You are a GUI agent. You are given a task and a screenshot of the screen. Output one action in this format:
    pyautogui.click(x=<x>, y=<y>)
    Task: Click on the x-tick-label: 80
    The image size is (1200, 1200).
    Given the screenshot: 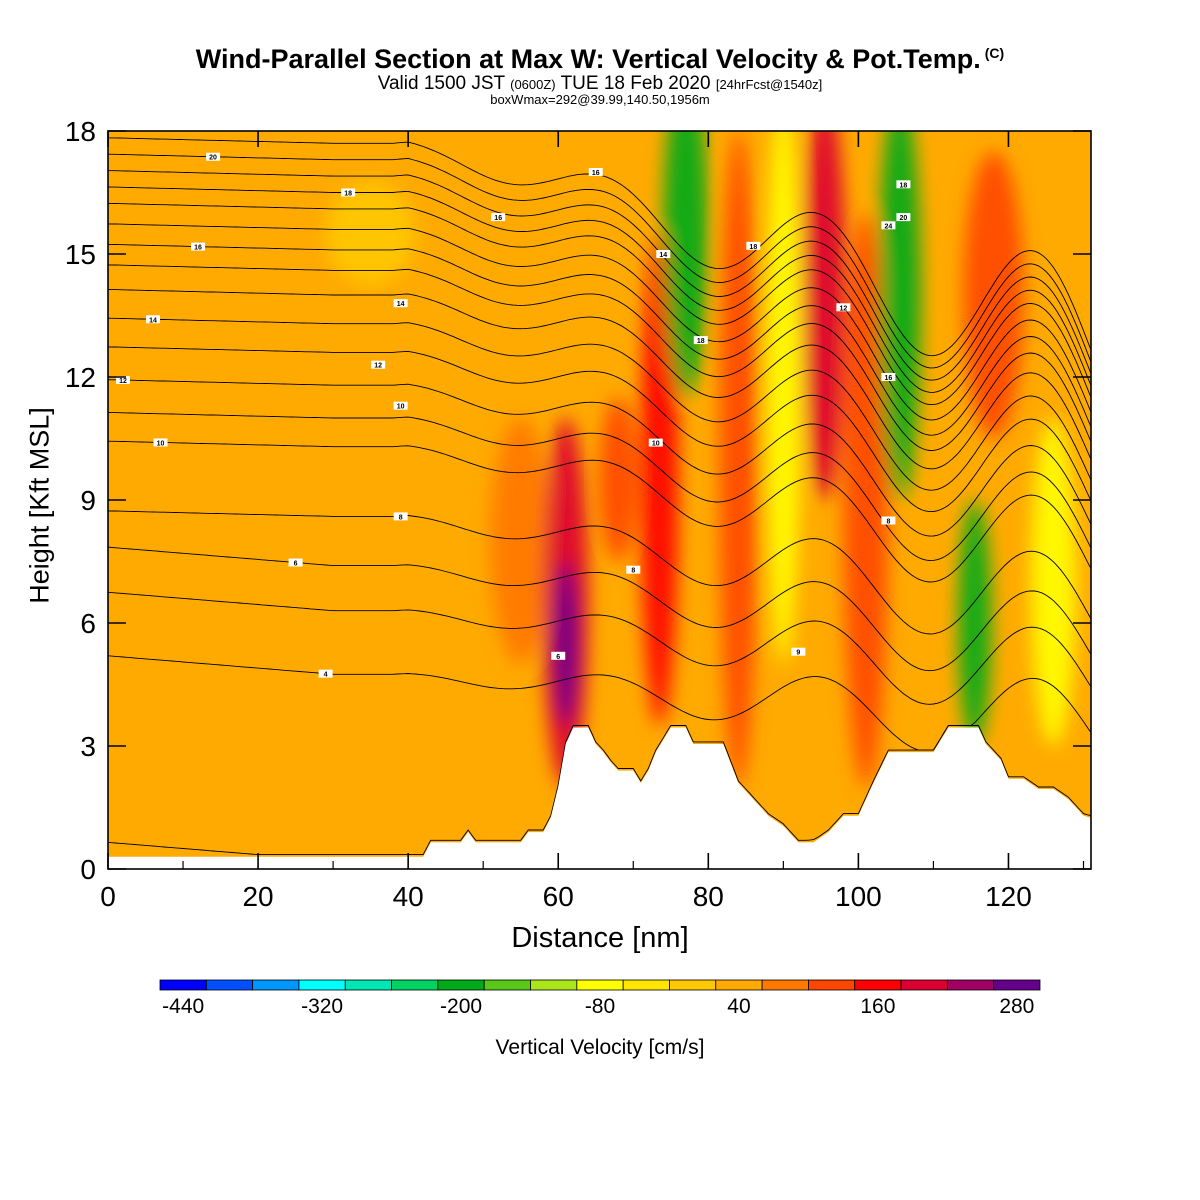 What is the action you would take?
    pyautogui.click(x=708, y=896)
    